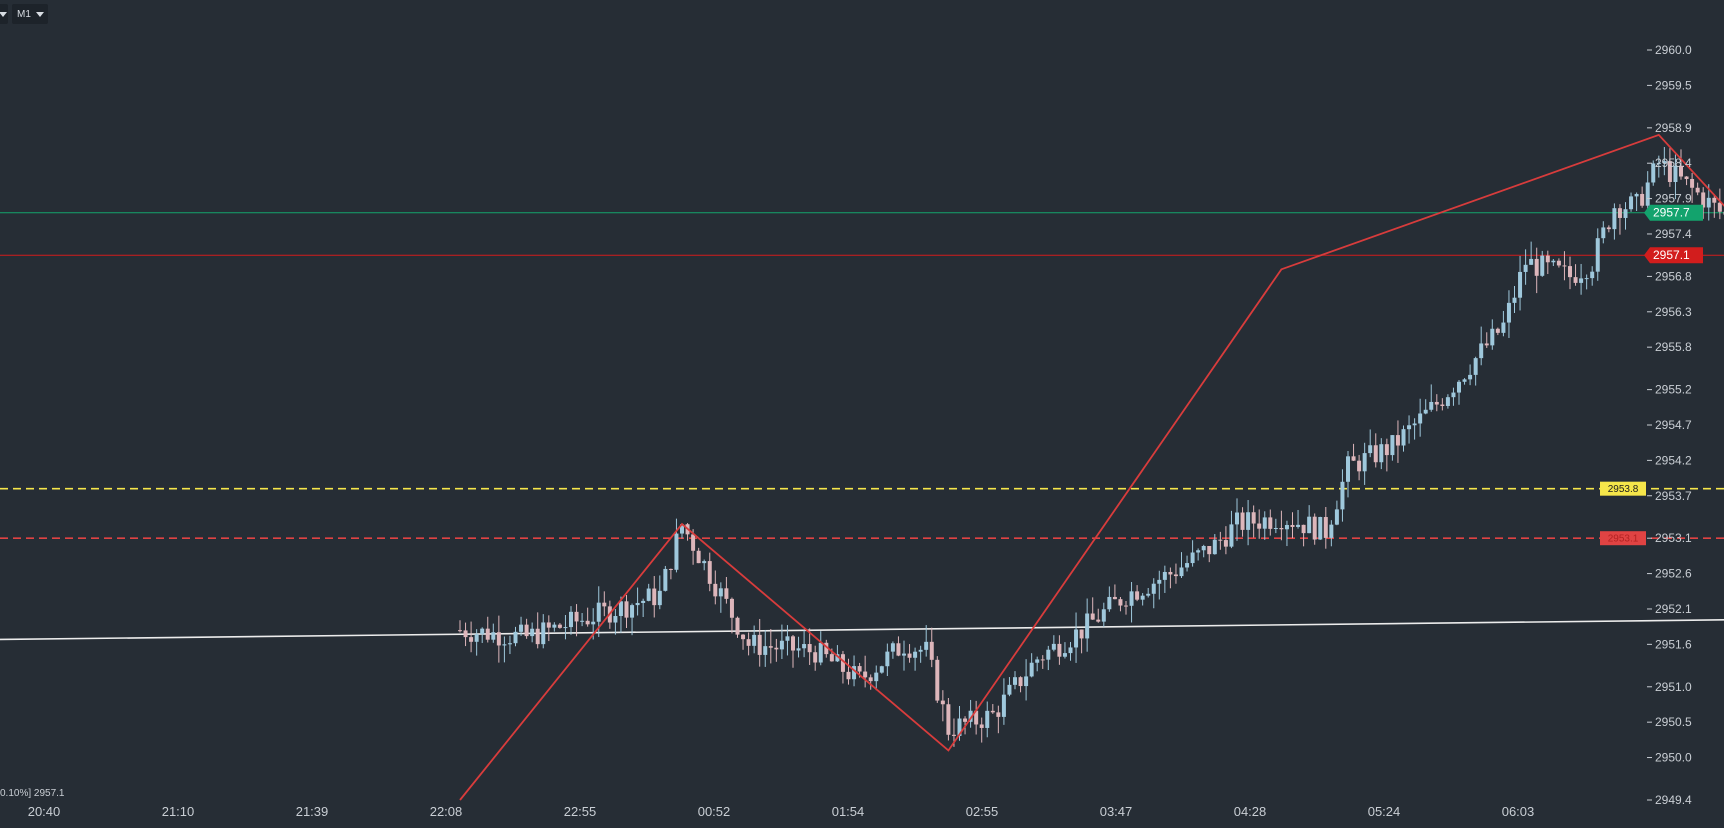 Image resolution: width=1724 pixels, height=828 pixels. I want to click on price-tick-label: 2960.0, so click(1673, 50).